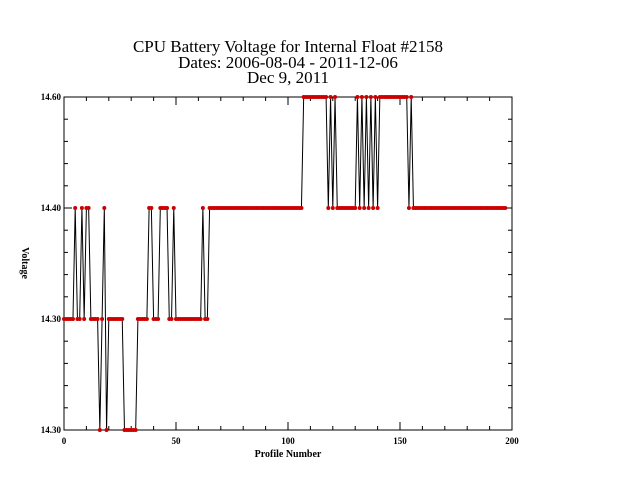 This screenshot has height=480, width=640. What do you see at coordinates (400, 441) in the screenshot?
I see `x-tick-label: 150` at bounding box center [400, 441].